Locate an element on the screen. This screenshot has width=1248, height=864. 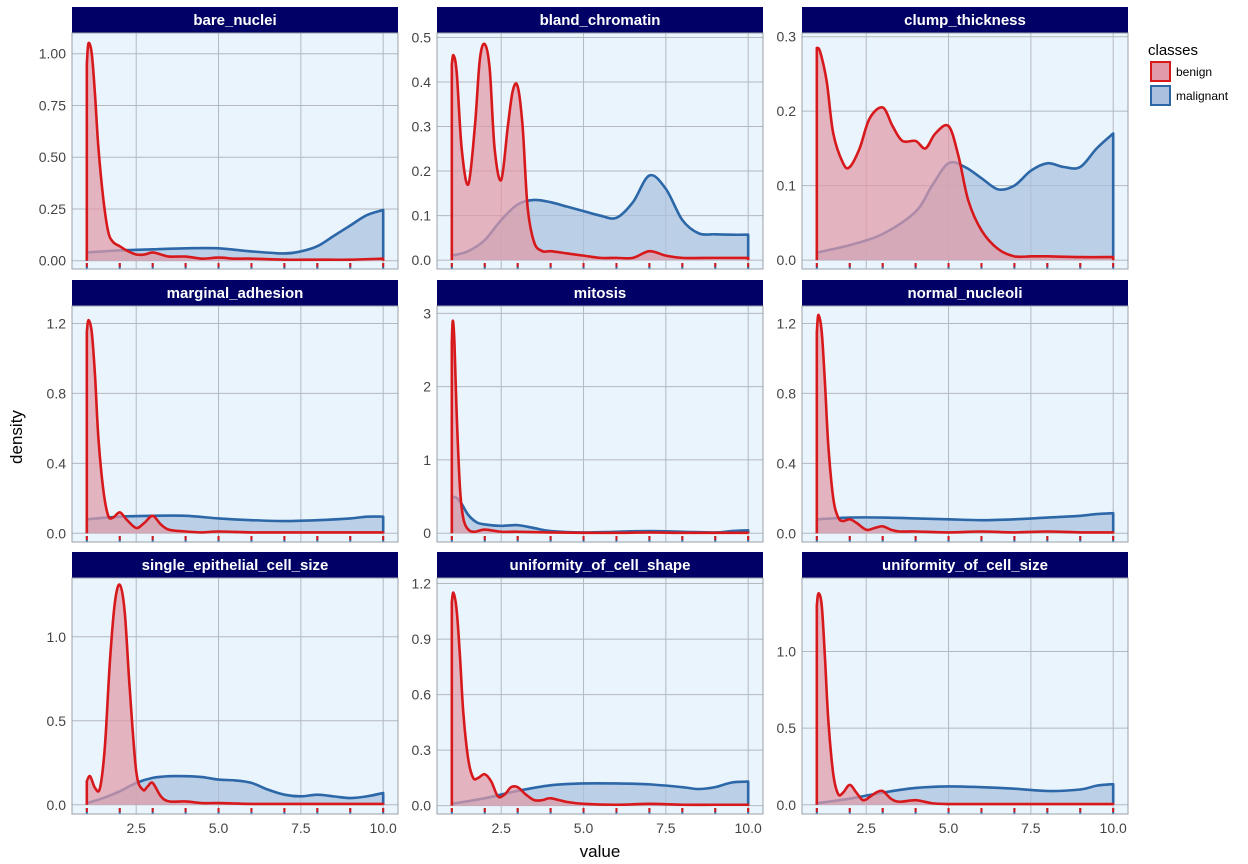
panel-bare_nuclei: bare_nuclei 0.00 0.25 0.50 0.75 1.00 is located at coordinates (219, 138).